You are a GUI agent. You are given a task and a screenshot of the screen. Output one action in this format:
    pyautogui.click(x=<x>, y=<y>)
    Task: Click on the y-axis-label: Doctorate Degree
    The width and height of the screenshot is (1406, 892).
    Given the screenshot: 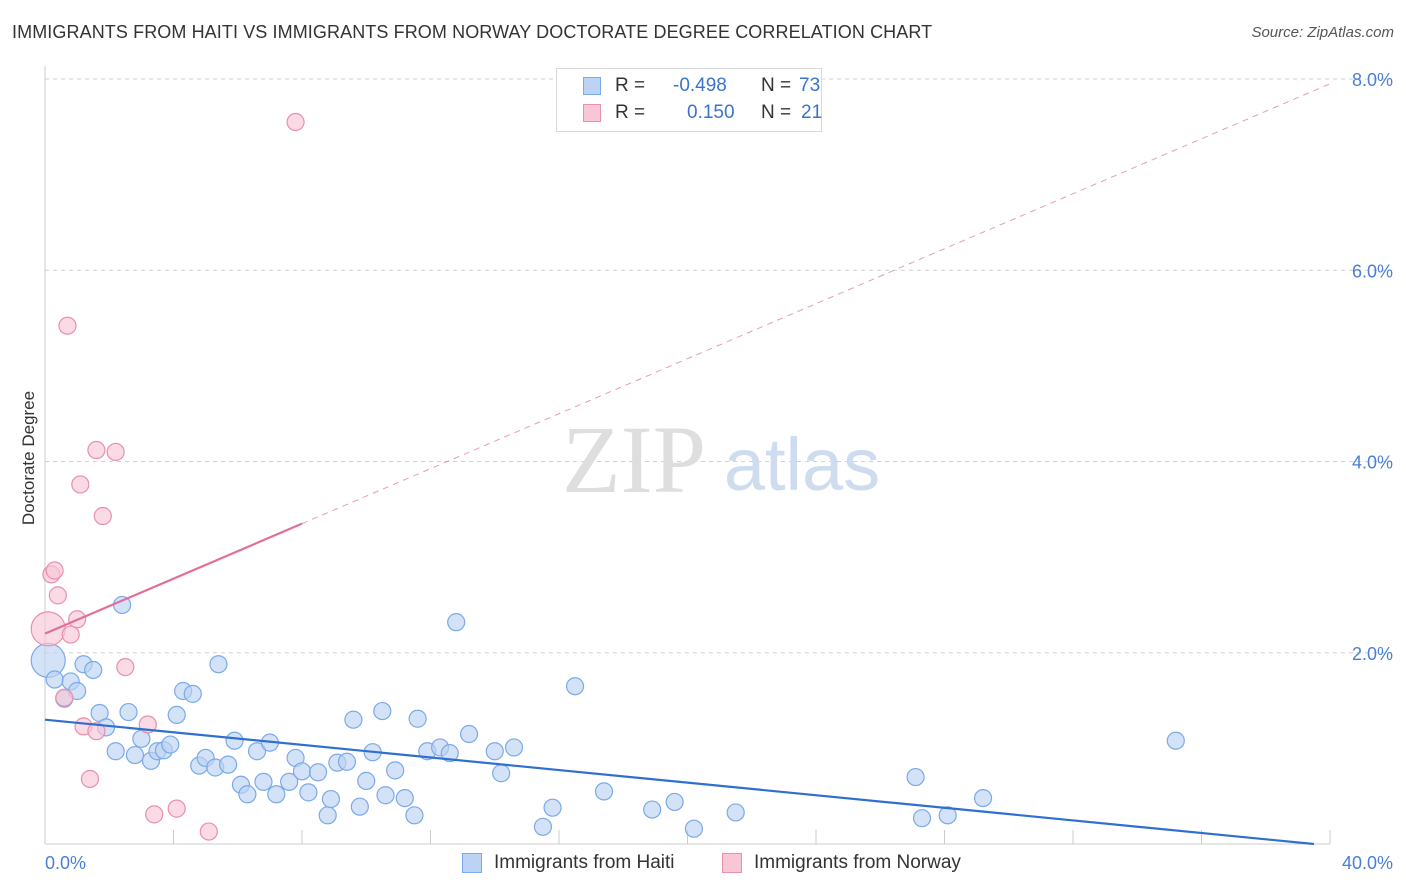 What is the action you would take?
    pyautogui.click(x=28, y=458)
    